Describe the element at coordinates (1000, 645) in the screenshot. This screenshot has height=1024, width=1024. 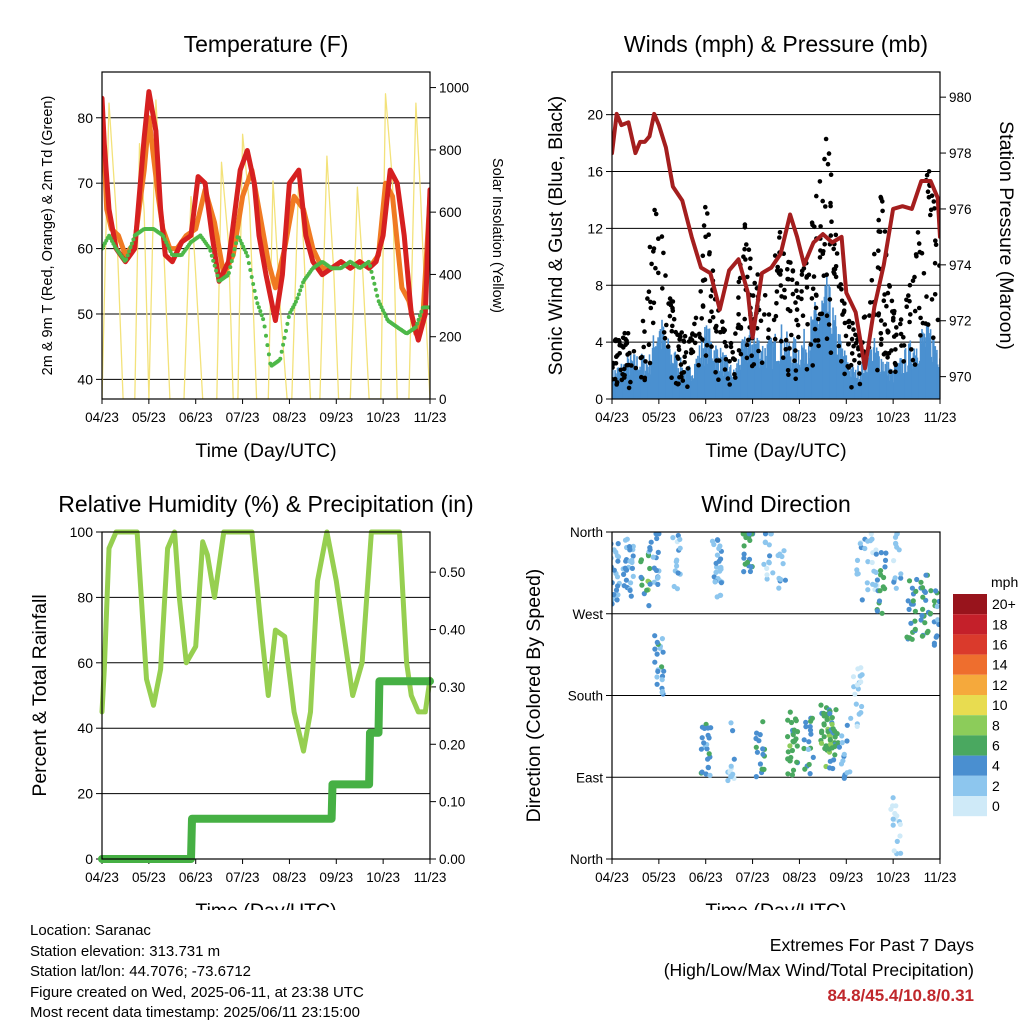
I see `colorbar-label: 16` at that location.